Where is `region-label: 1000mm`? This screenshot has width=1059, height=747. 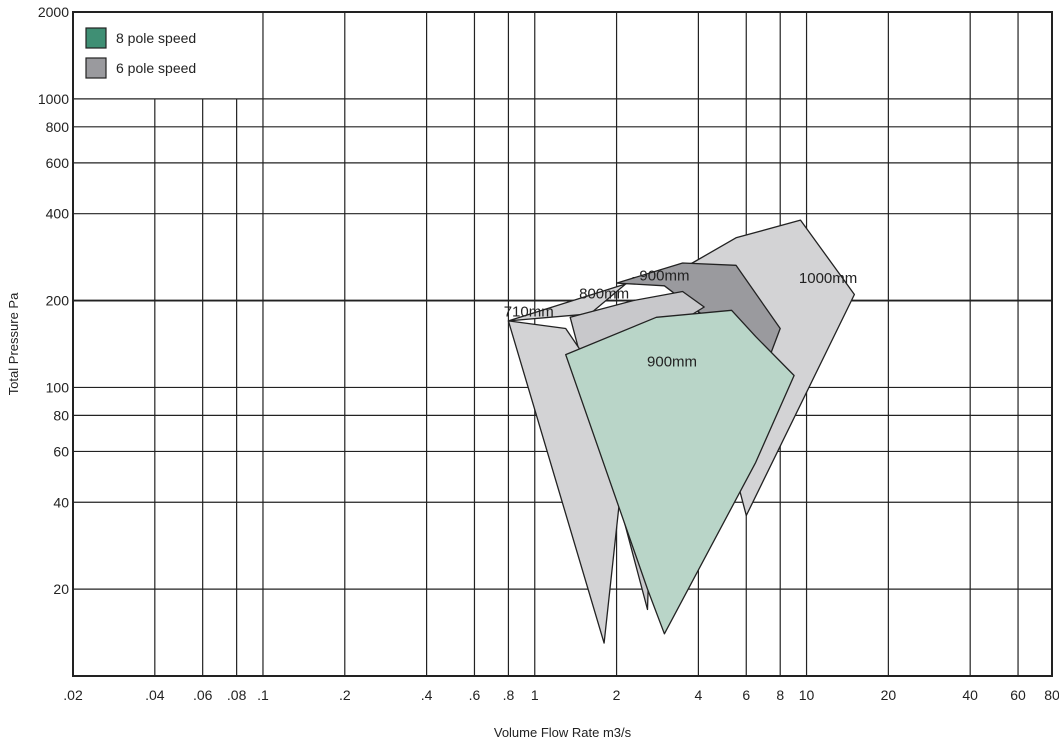 region-label: 1000mm is located at coordinates (828, 278).